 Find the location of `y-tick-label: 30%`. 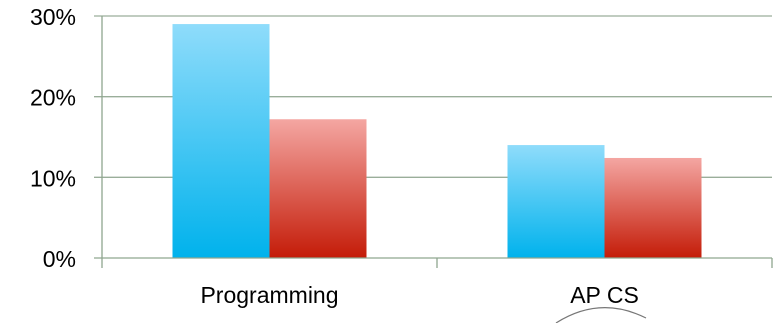

y-tick-label: 30% is located at coordinates (53, 17).